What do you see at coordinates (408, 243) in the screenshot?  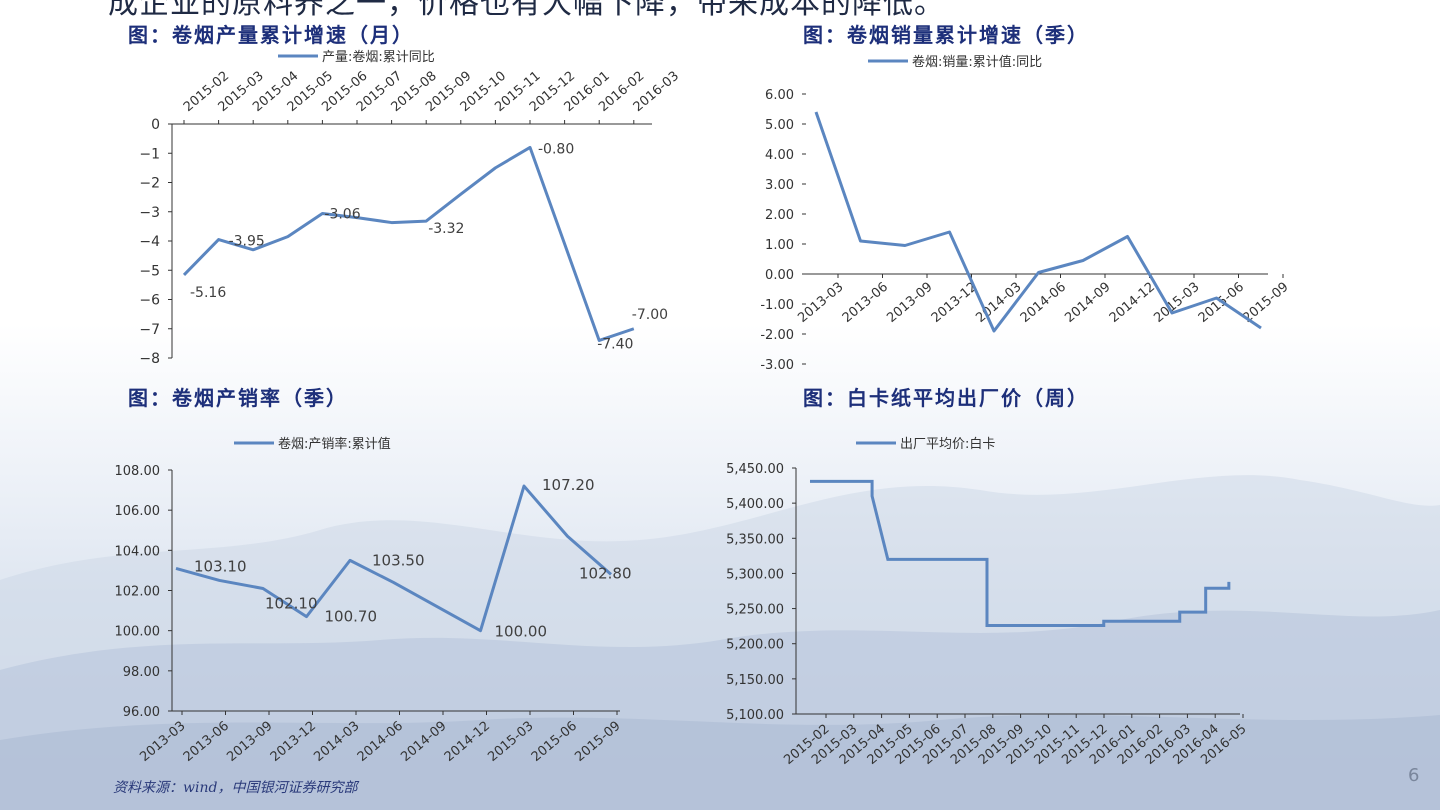 I see `series-line-production` at bounding box center [408, 243].